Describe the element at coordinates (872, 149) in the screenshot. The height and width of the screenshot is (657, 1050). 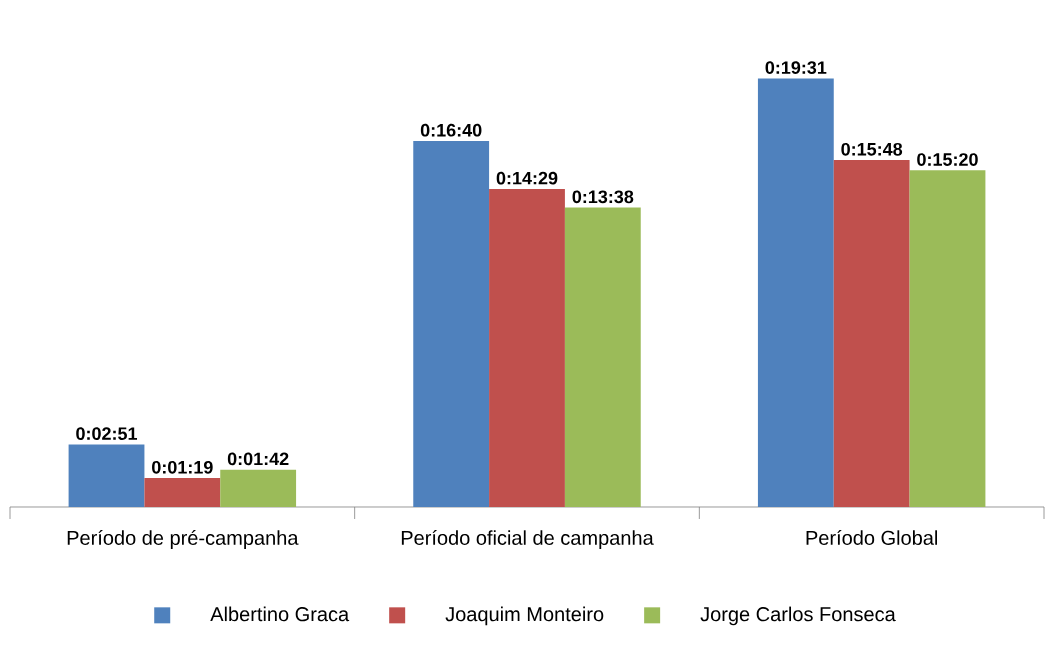
I see `data-label: 0:15:48` at that location.